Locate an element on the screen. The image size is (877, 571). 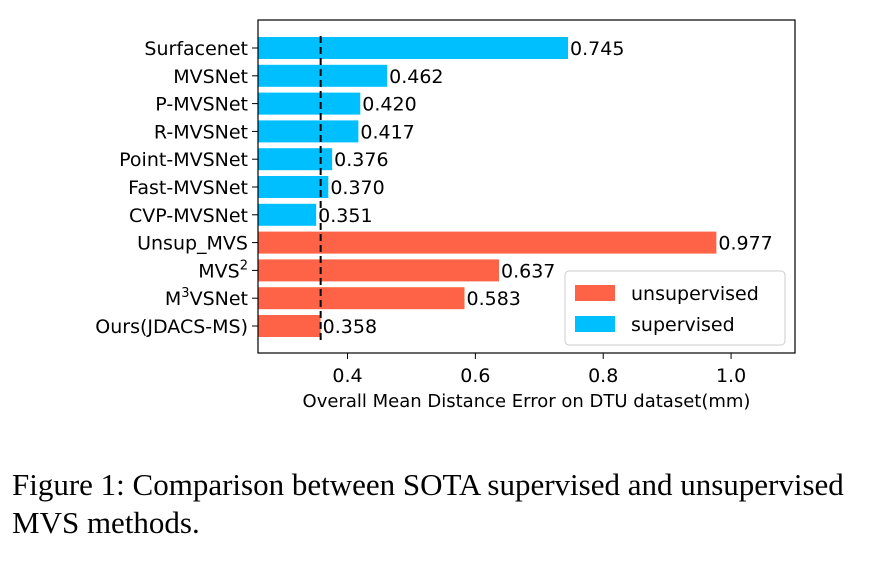
value-label: 0.420 is located at coordinates (389, 105).